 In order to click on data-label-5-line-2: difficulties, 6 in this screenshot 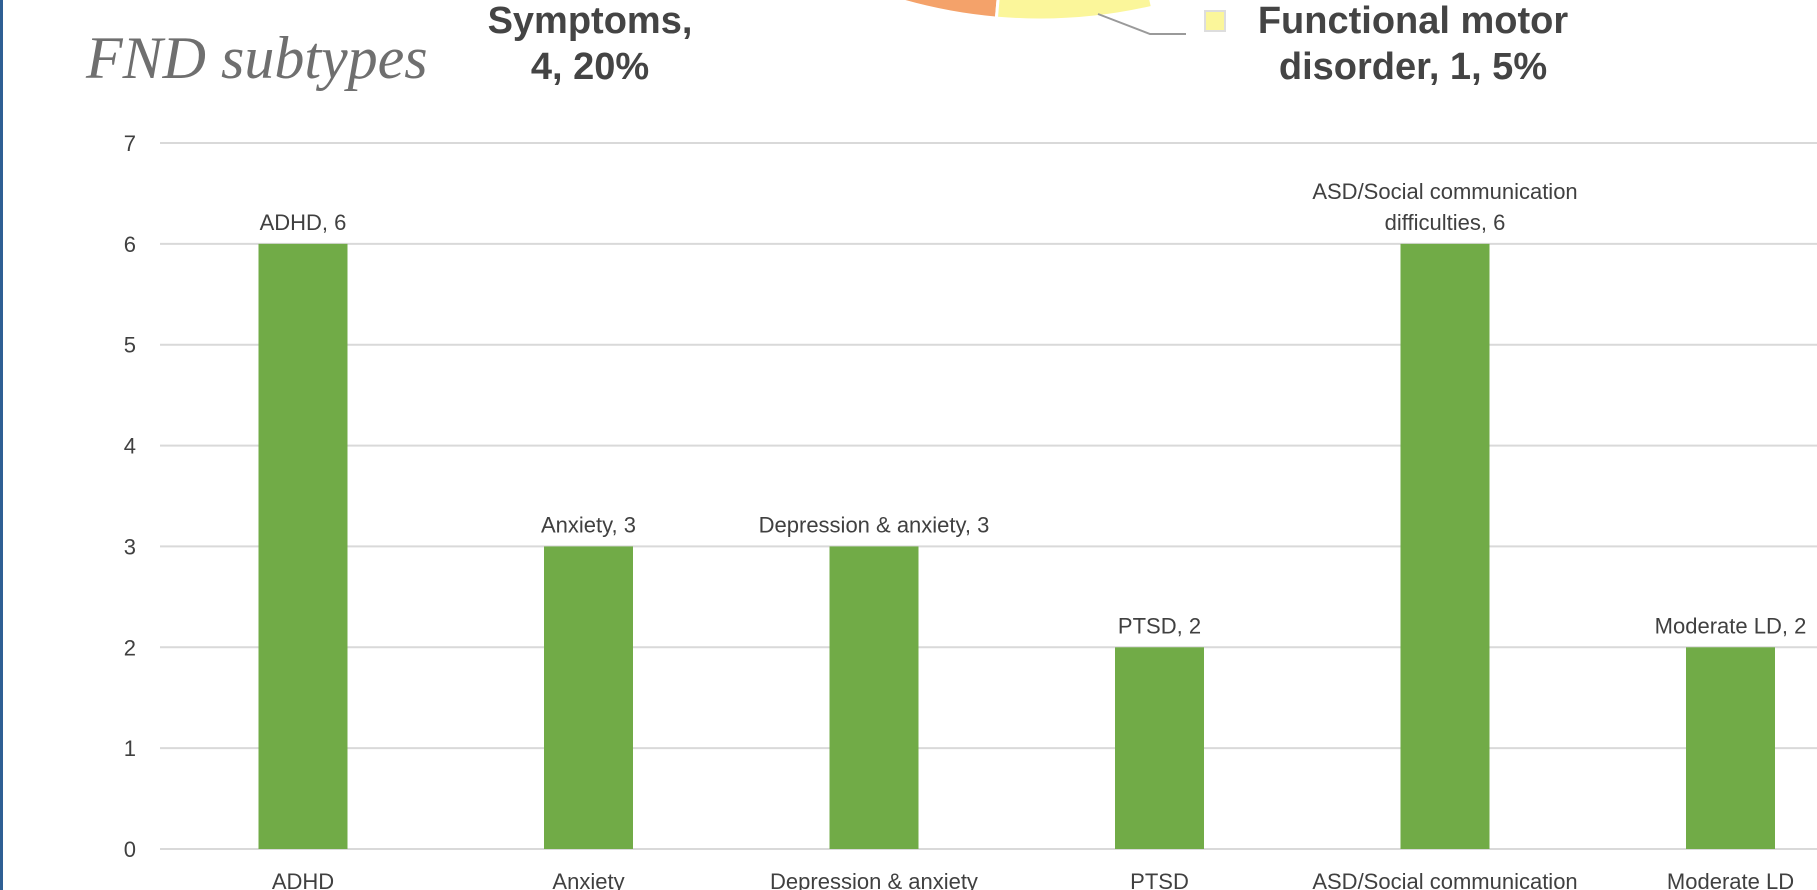, I will do `click(1445, 222)`.